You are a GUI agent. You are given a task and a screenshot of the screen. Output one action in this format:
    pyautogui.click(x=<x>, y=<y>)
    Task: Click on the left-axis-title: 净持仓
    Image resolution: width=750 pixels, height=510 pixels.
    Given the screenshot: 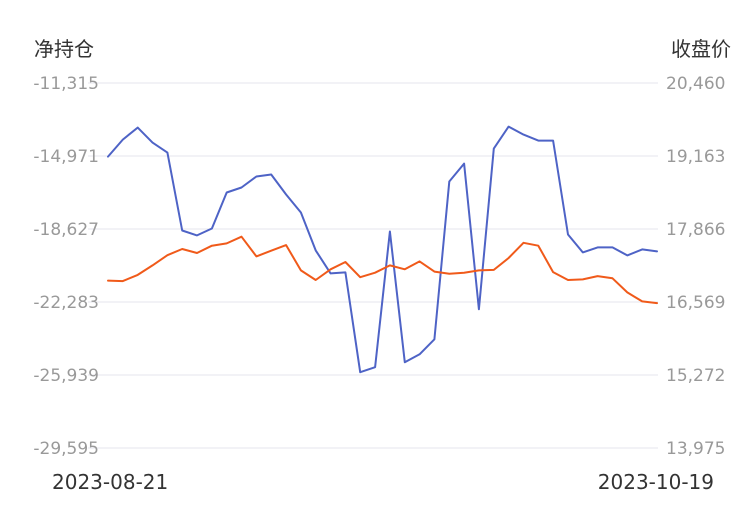 What is the action you would take?
    pyautogui.click(x=64, y=49)
    